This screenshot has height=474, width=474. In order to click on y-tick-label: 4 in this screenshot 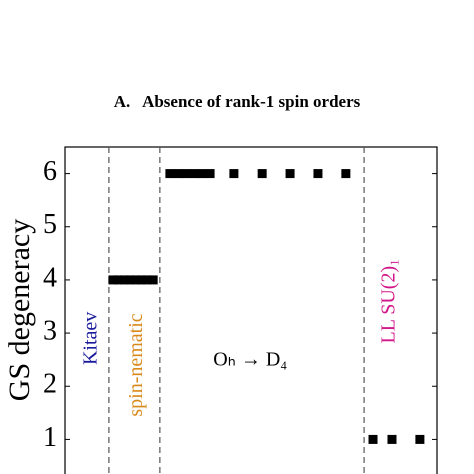, I will do `click(50, 277)`.